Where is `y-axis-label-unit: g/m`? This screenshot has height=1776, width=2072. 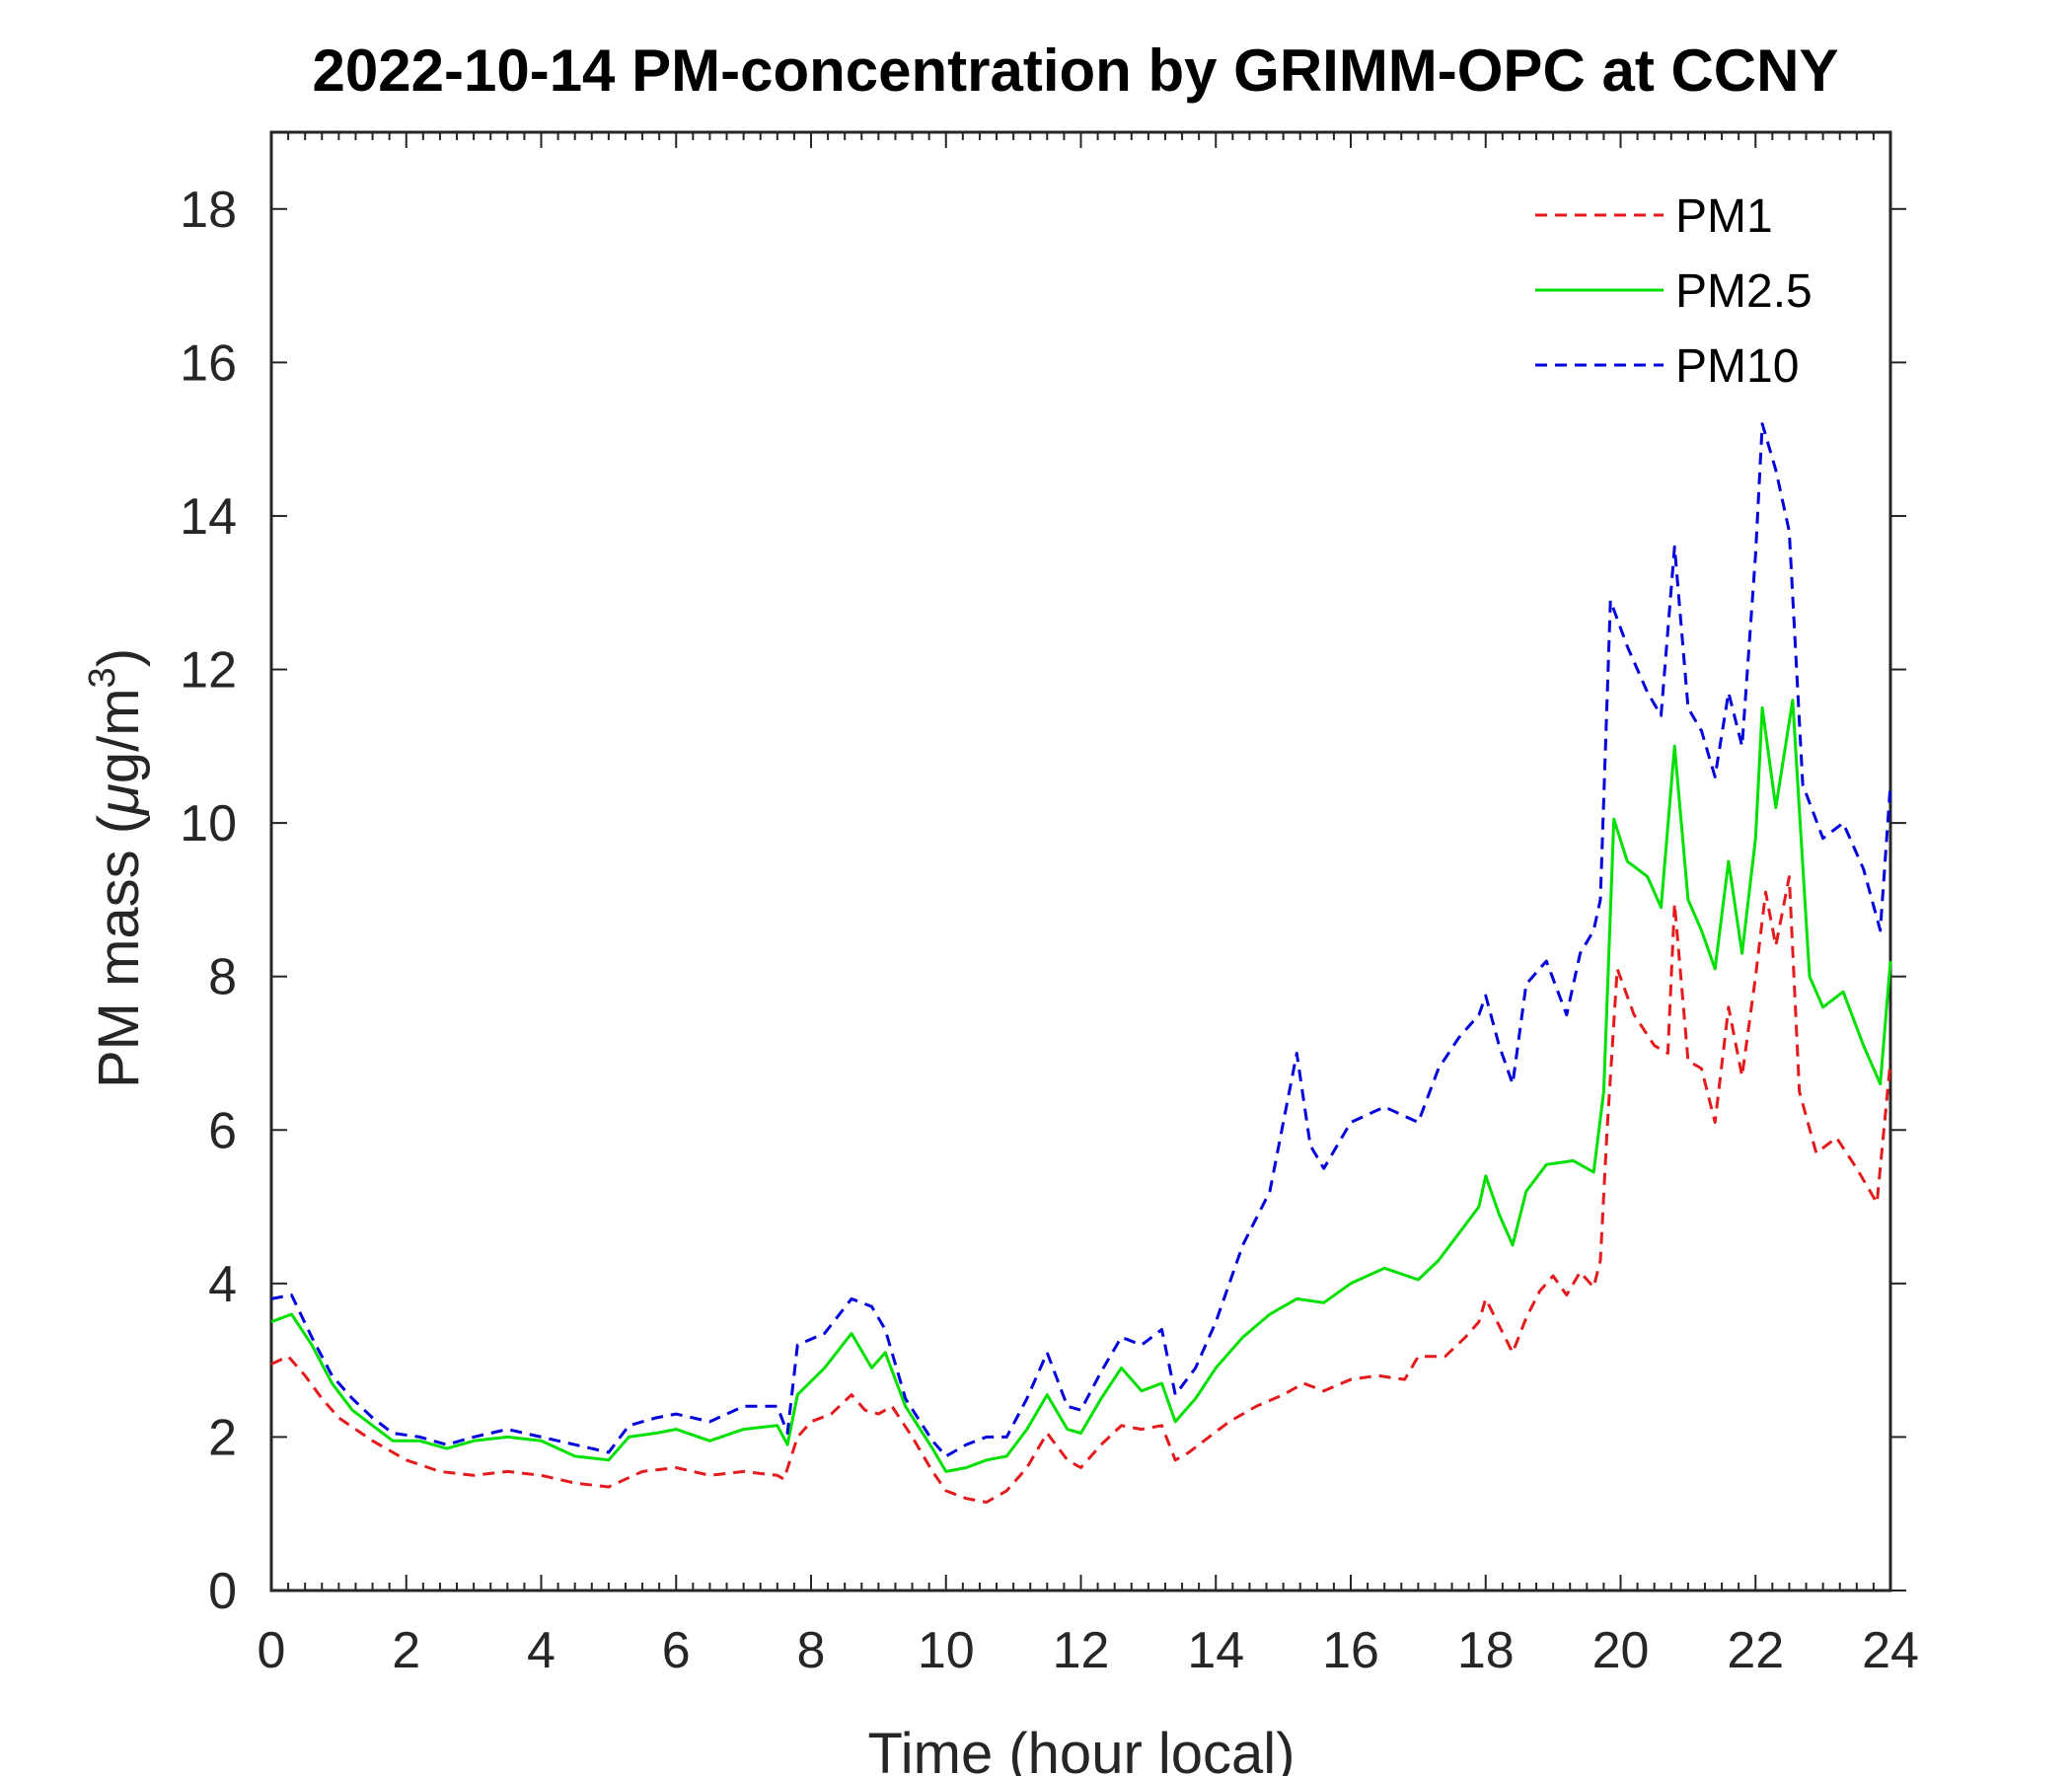 y-axis-label-unit: g/m is located at coordinates (119, 736).